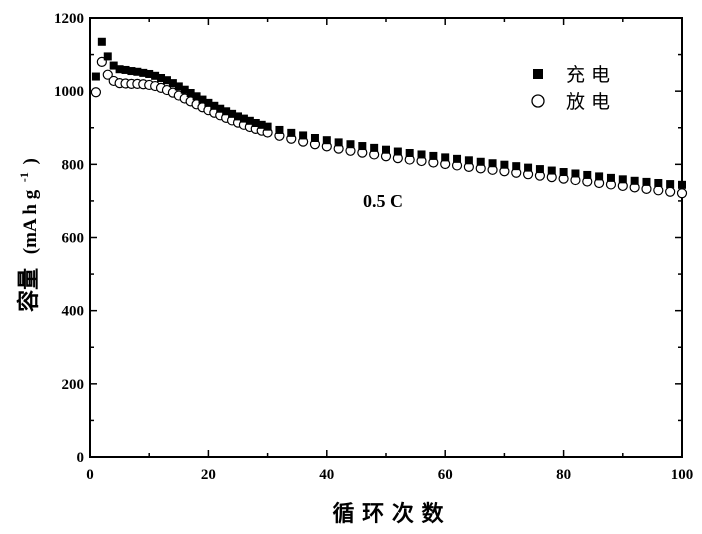 This screenshot has height=534, width=702. I want to click on x-tick-label: 0, so click(90, 475).